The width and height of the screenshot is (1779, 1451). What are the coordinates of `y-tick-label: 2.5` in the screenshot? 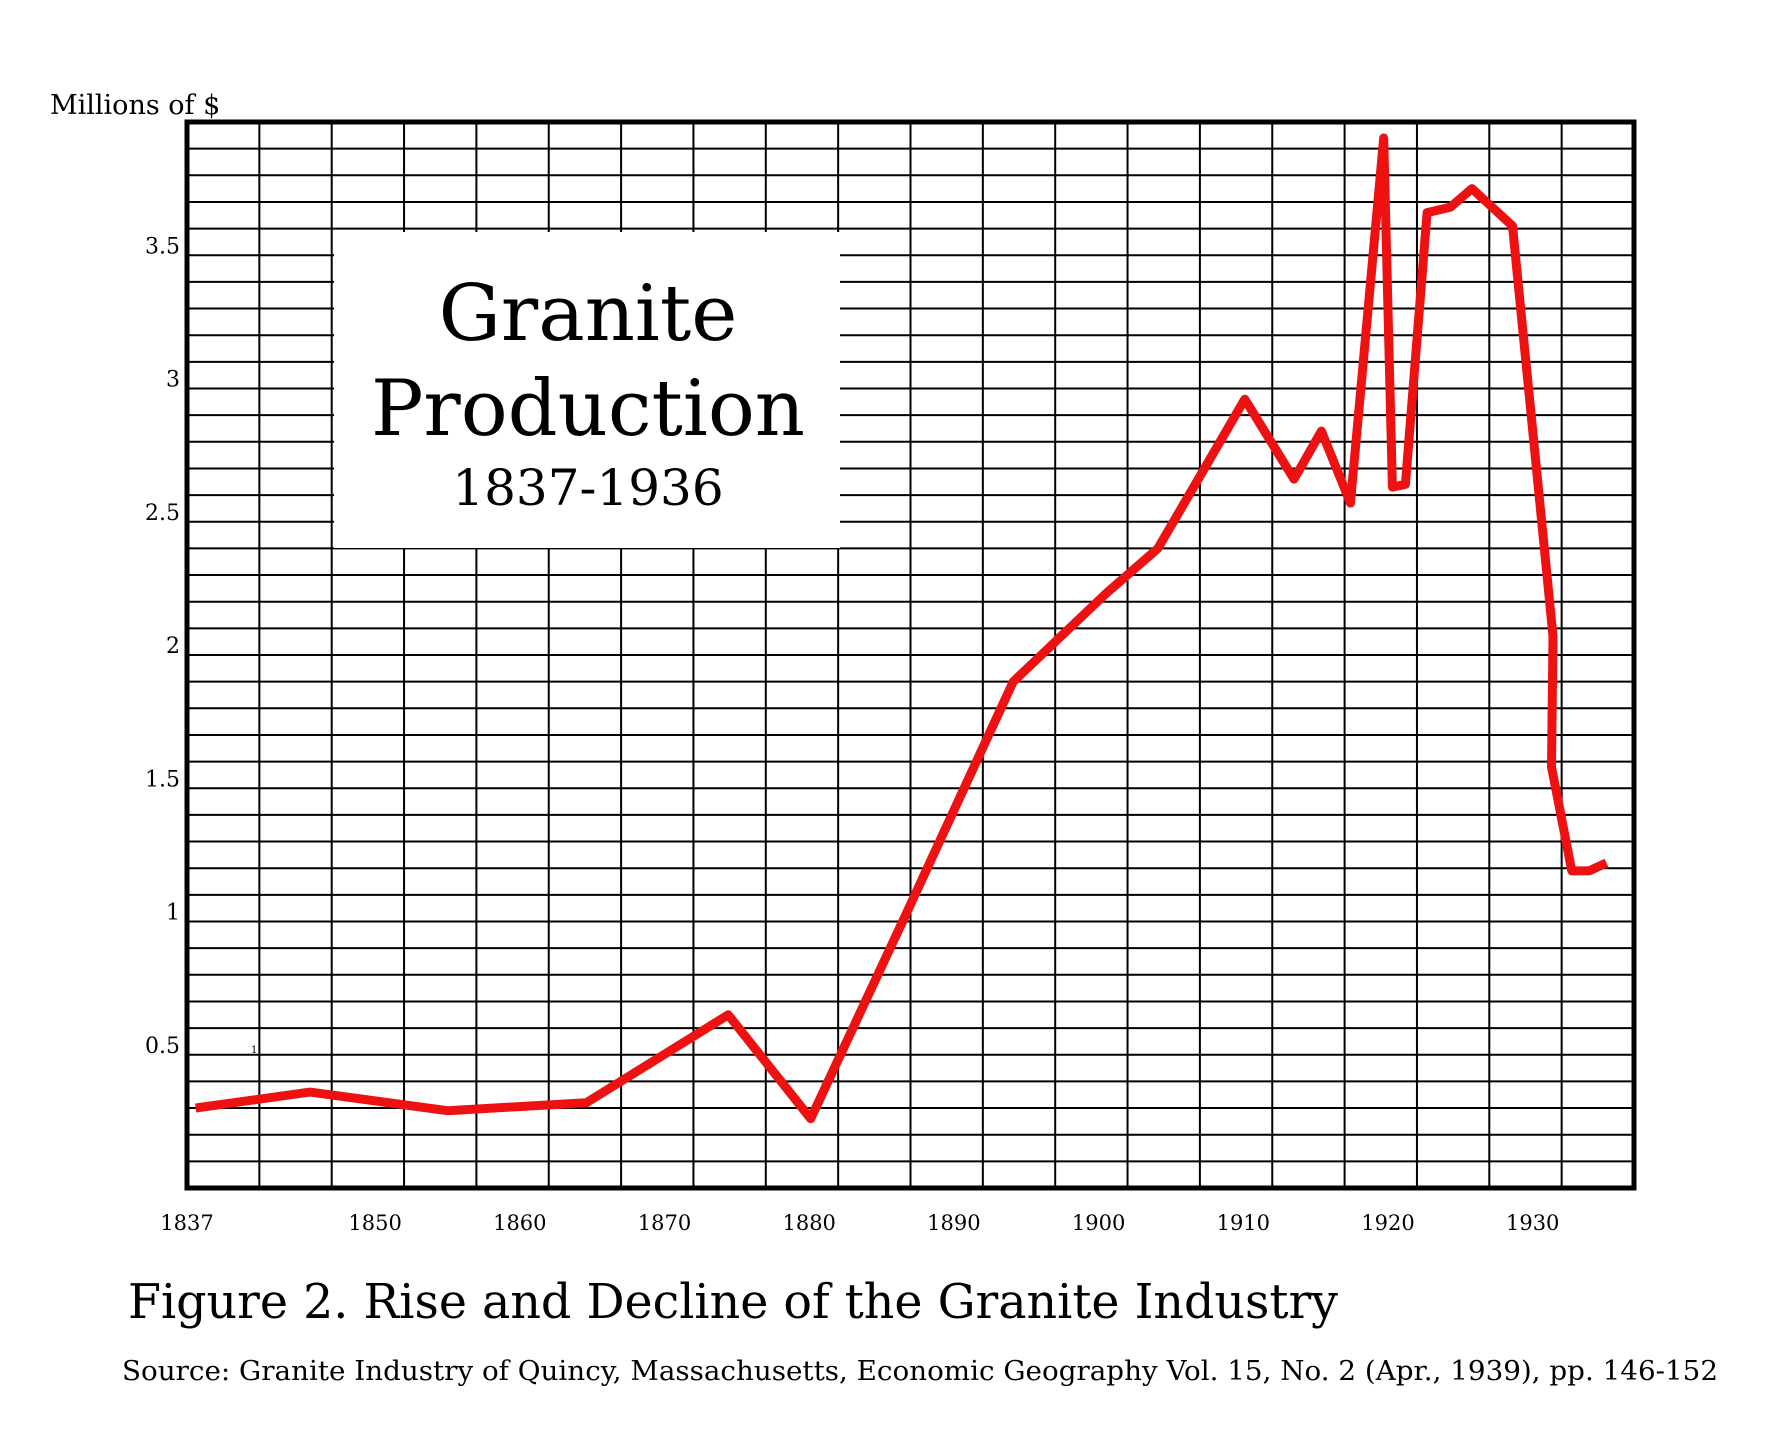 It's located at (162, 513).